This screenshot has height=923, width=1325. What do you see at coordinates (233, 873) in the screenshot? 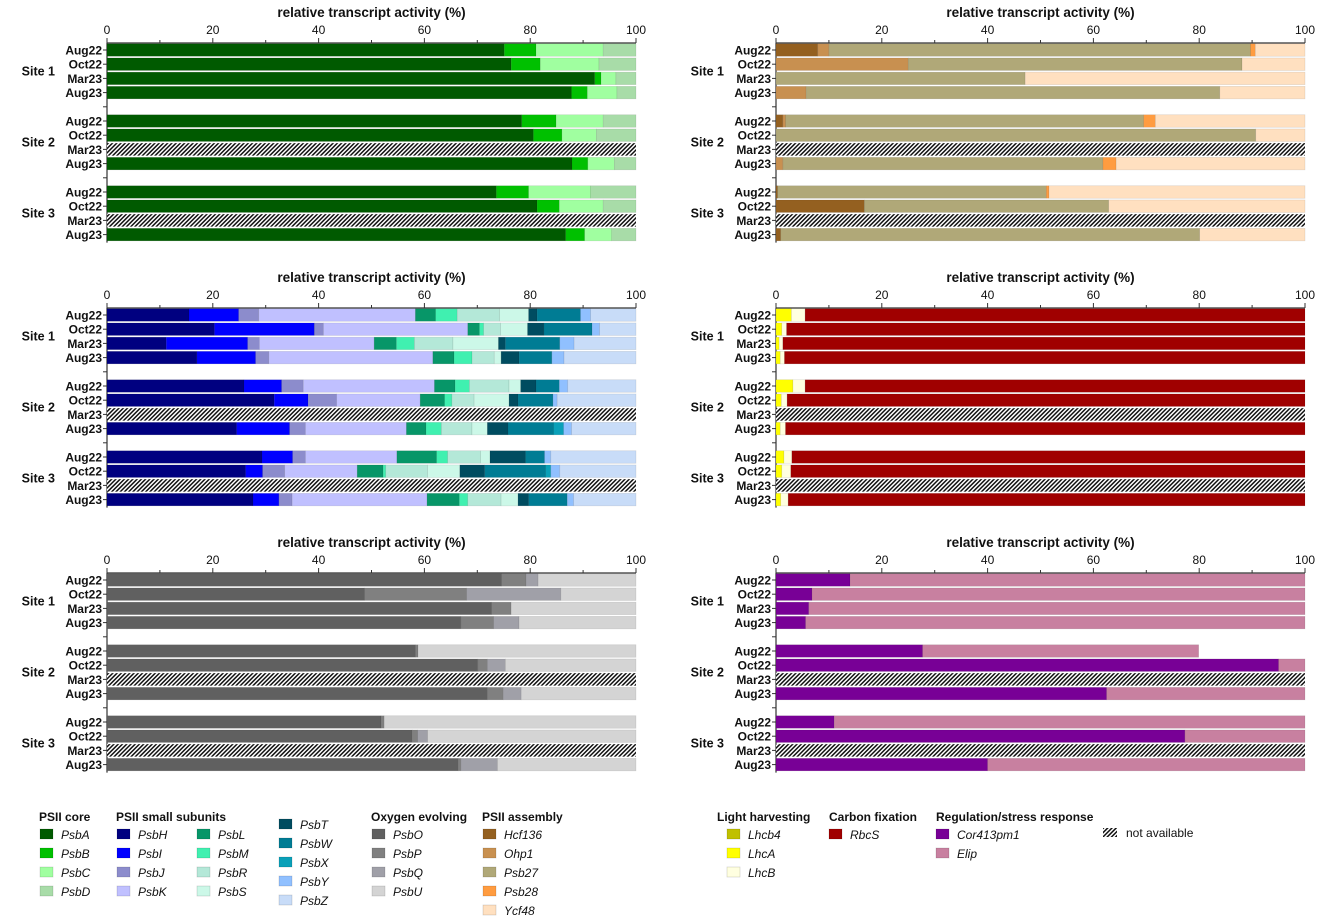
I see `legend-item-label: PsbR` at bounding box center [233, 873].